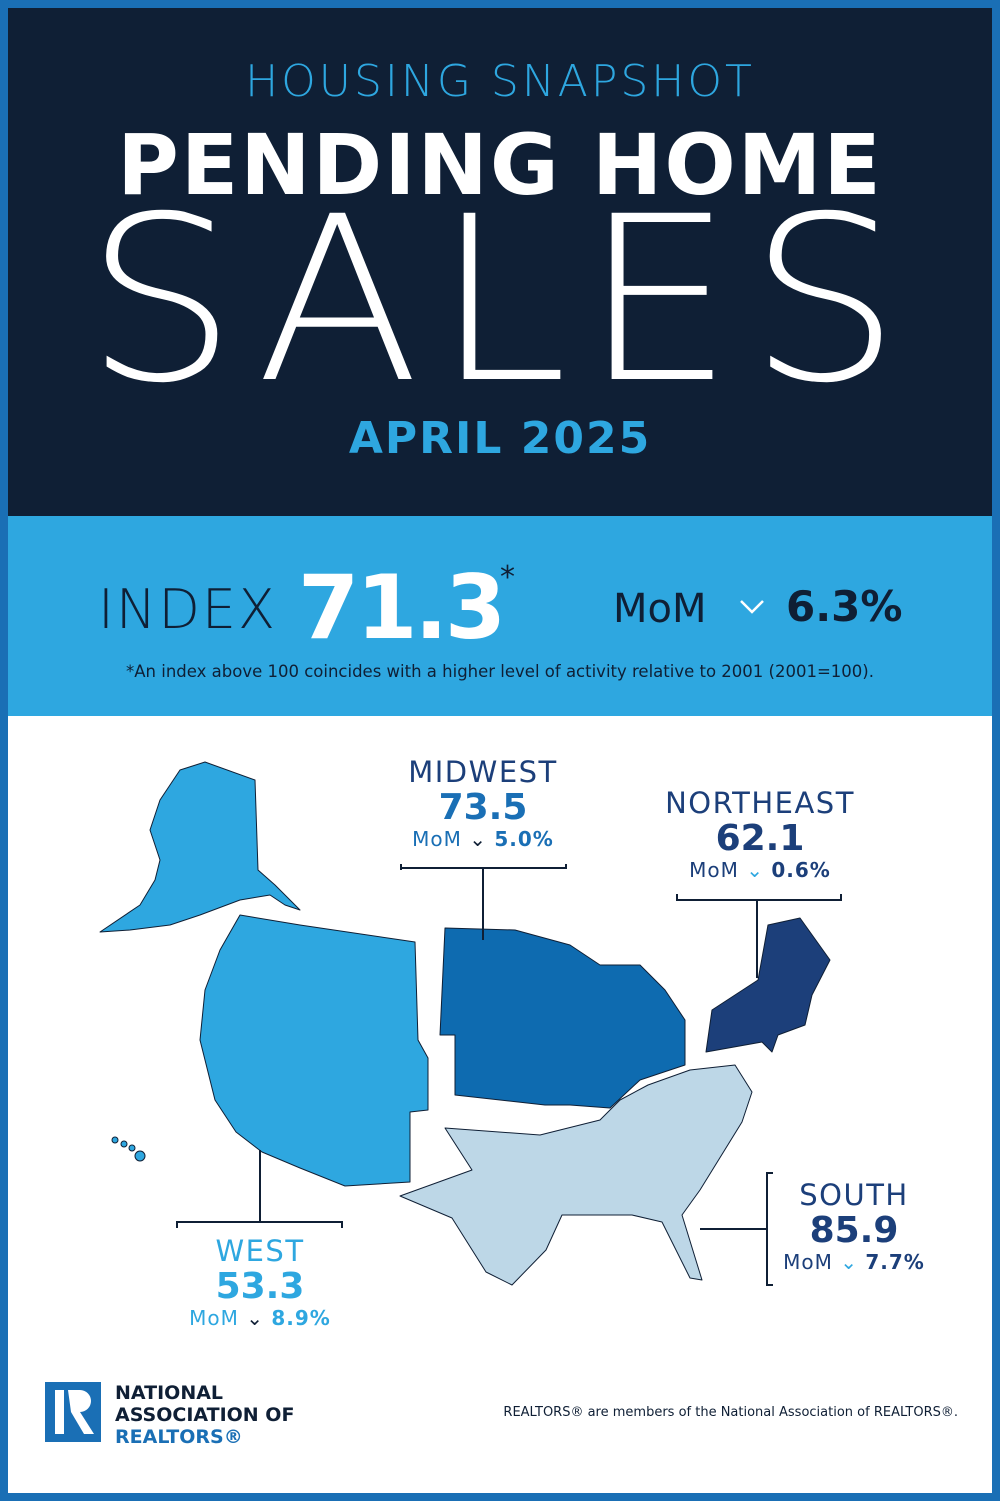  I want to click on region-northeast, so click(768, 985).